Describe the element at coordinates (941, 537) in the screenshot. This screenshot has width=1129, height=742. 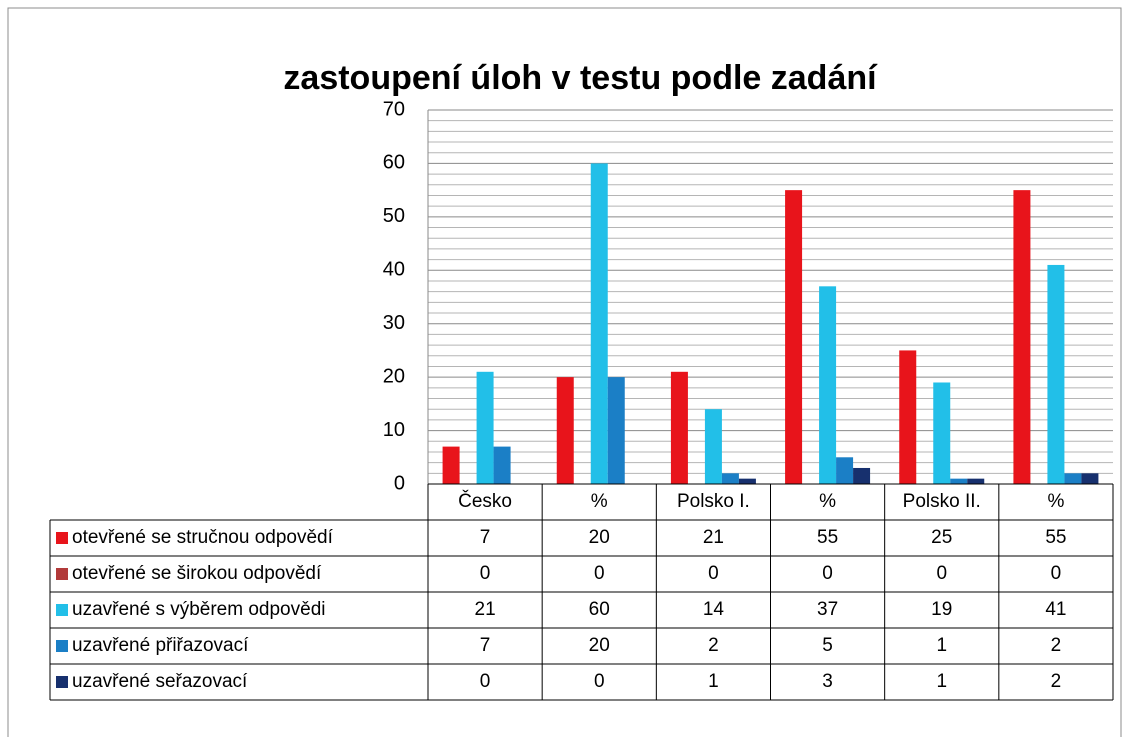
I see `table-cell: 25` at that location.